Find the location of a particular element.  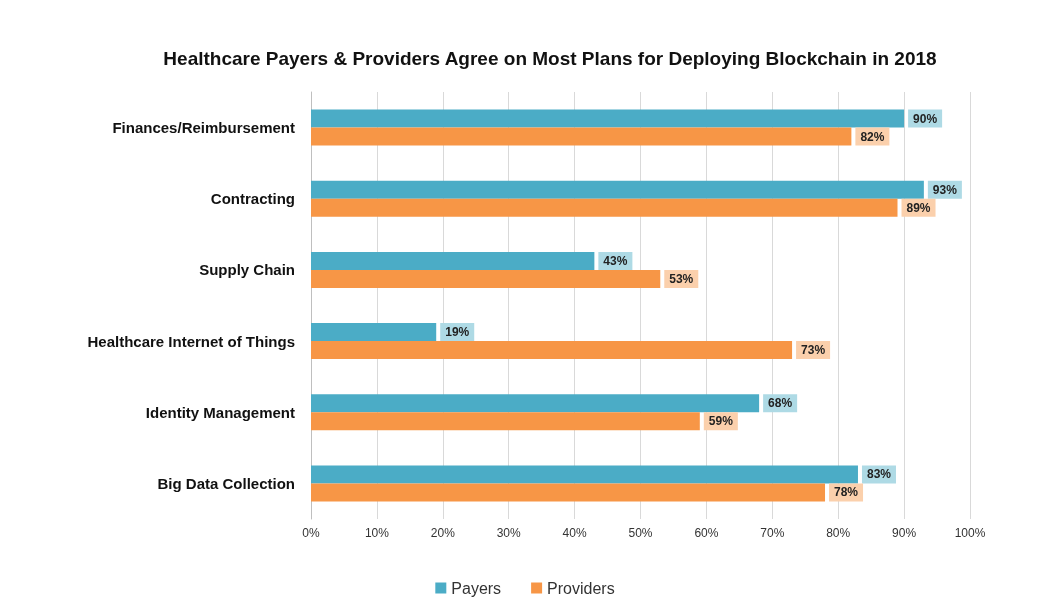

data-label: 83% is located at coordinates (879, 474).